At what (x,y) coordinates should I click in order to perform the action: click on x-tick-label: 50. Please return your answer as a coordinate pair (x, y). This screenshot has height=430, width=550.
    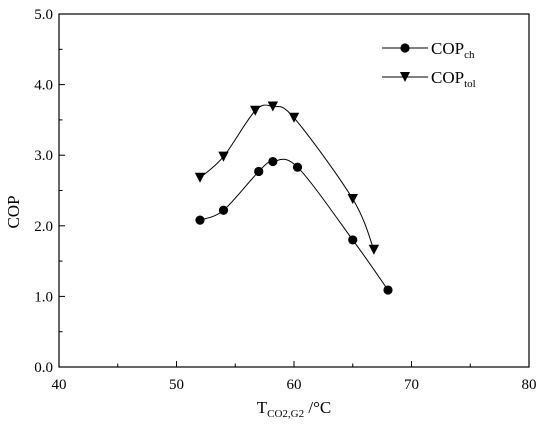
    Looking at the image, I should click on (176, 385).